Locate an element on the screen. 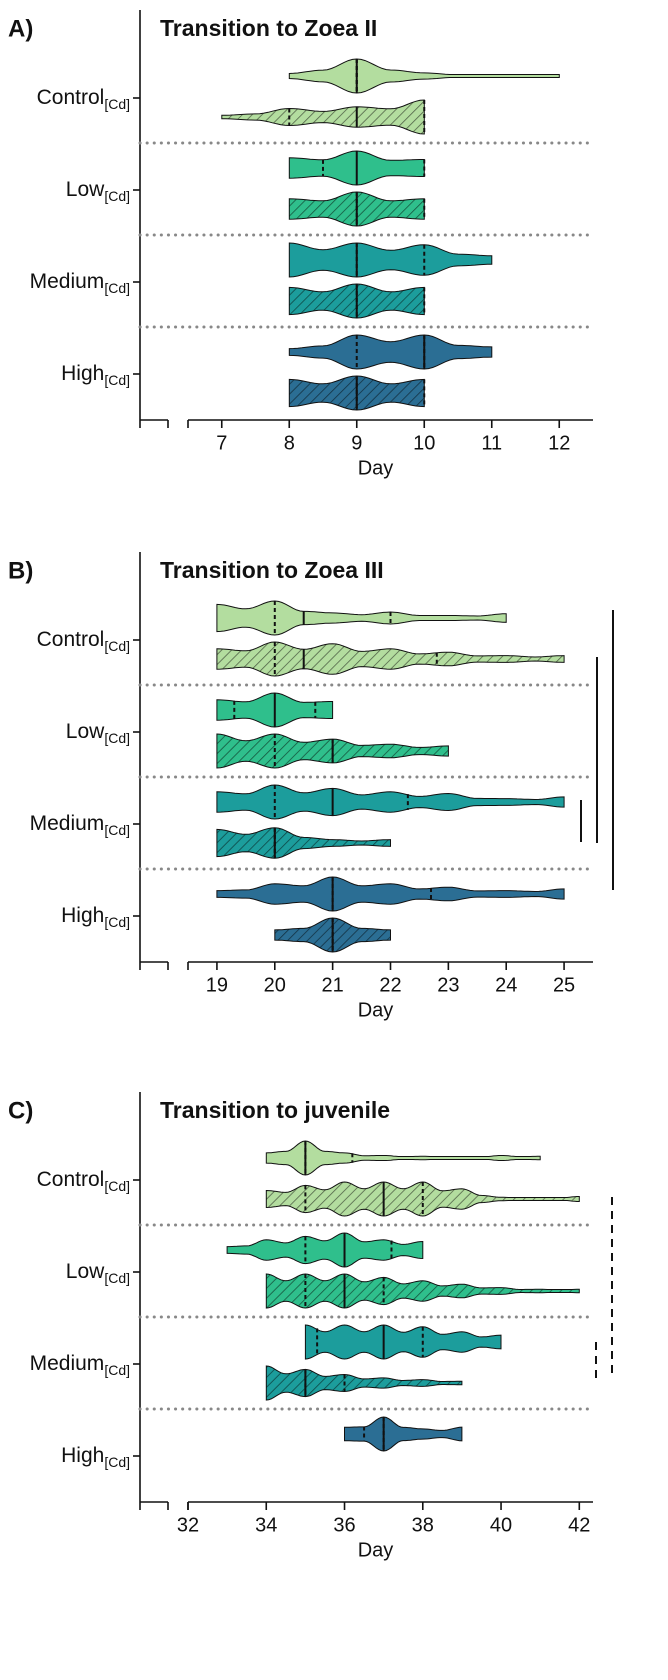 This screenshot has height=1680, width=668. x-tick-label: 12 is located at coordinates (559, 443).